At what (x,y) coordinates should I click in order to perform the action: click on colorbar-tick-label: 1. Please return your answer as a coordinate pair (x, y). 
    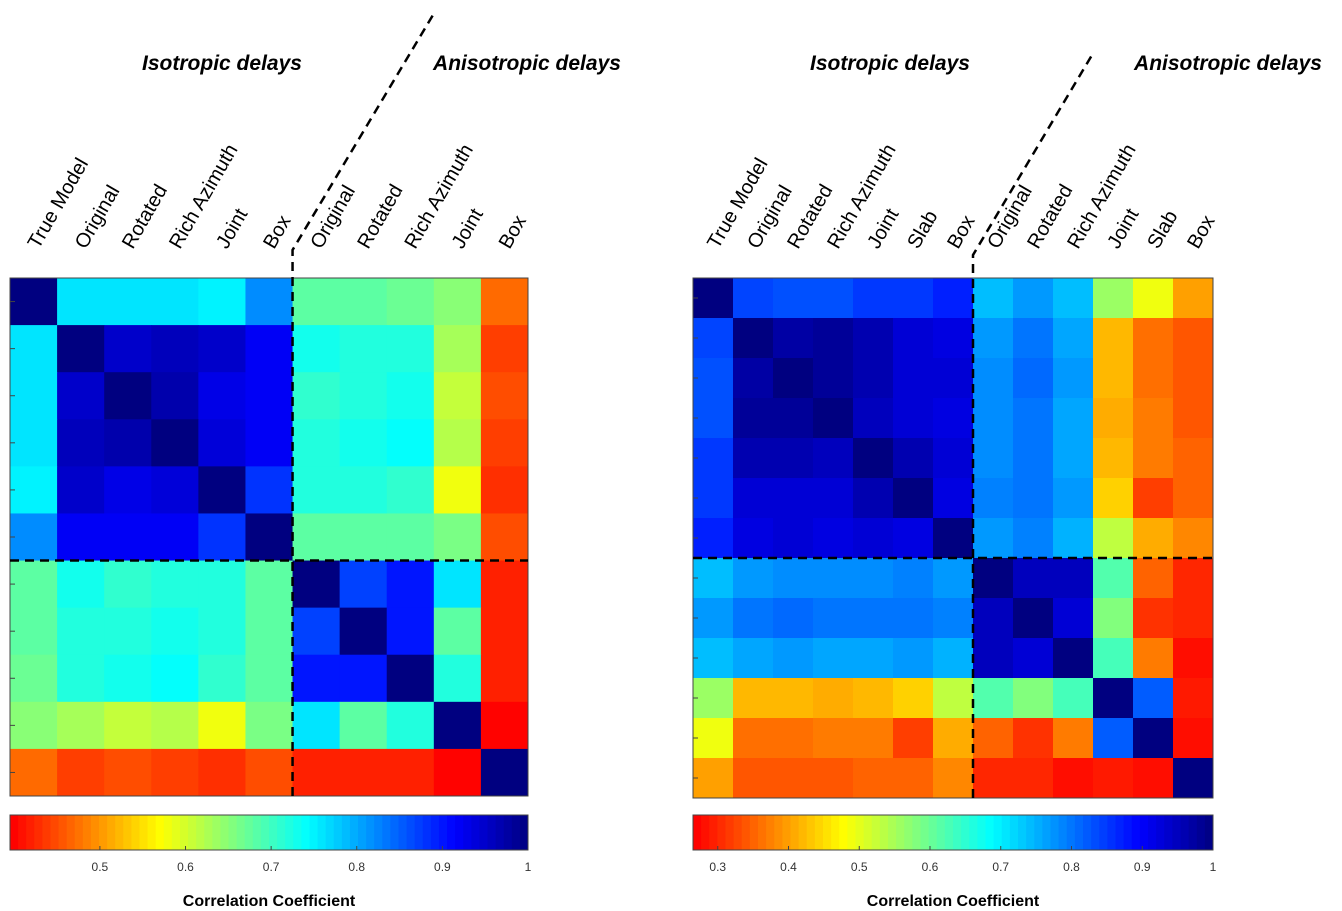
    Looking at the image, I should click on (1213, 867).